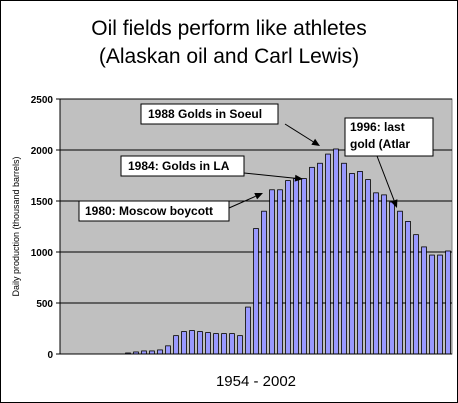  Describe the element at coordinates (328, 254) in the screenshot. I see `bar-1987` at that location.